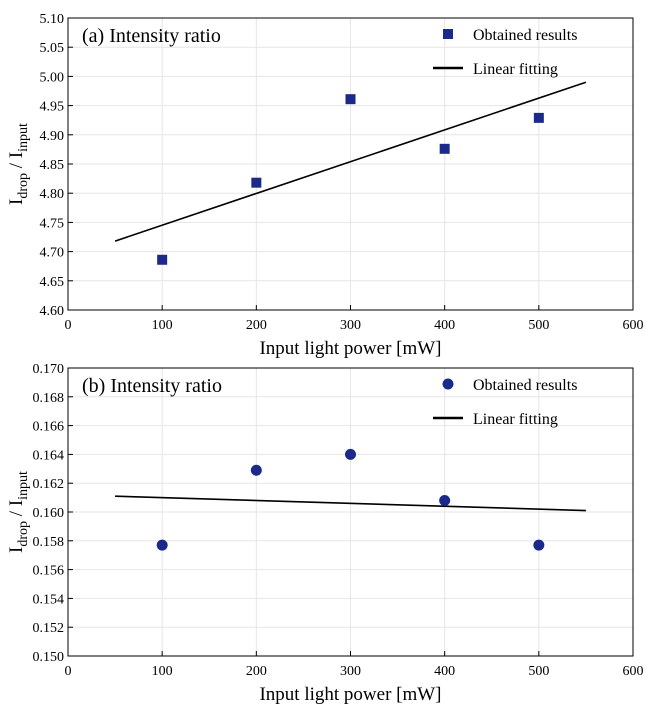 This screenshot has width=654, height=706. What do you see at coordinates (49, 513) in the screenshot?
I see `chart-b-y-tick-label: 0.160` at bounding box center [49, 513].